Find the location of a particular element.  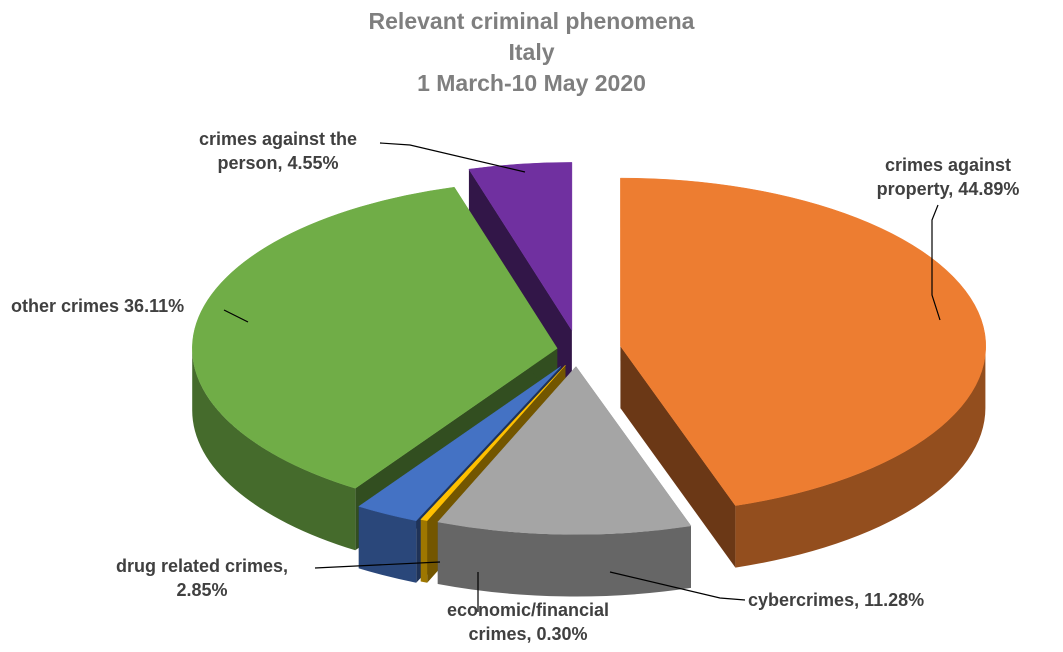

leader-line-drug is located at coordinates (377, 565).